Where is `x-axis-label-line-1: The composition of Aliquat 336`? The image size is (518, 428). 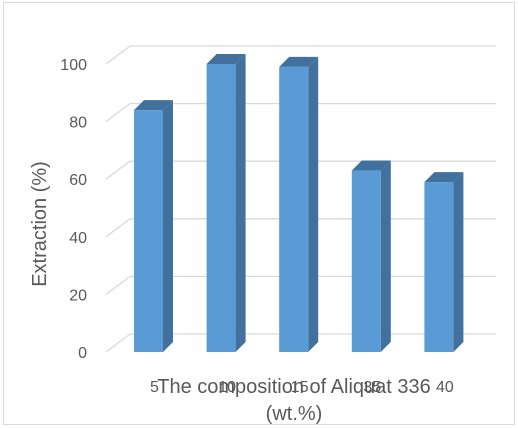 x-axis-label-line-1: The composition of Aliquat 336 is located at coordinates (294, 387).